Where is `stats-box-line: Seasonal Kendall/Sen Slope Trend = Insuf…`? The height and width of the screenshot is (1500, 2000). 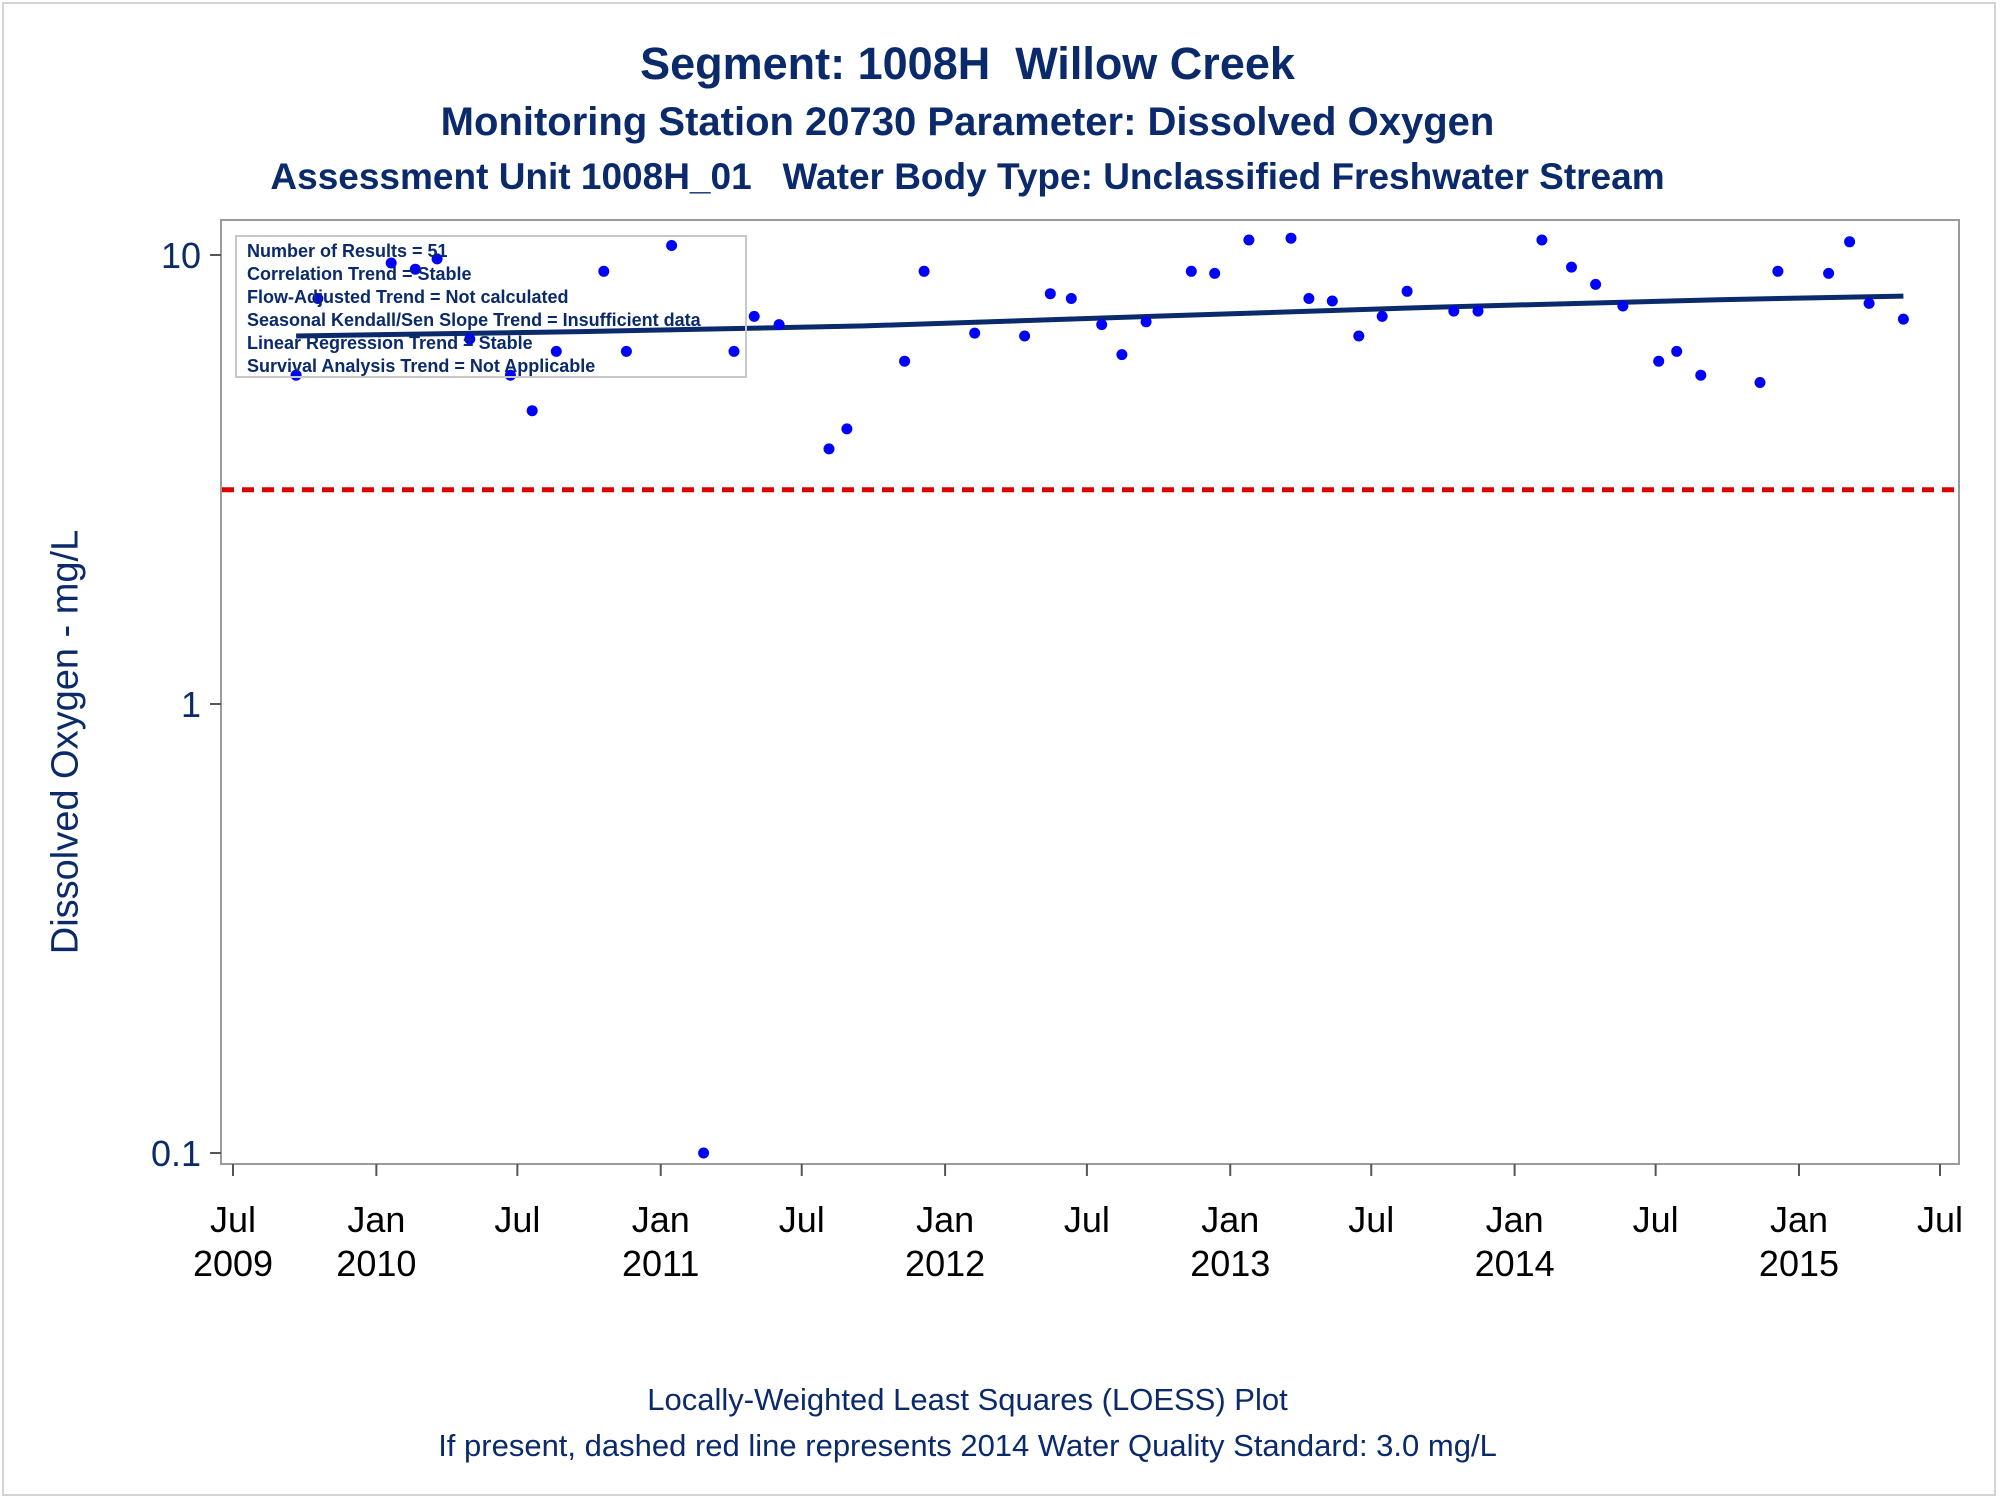 stats-box-line: Seasonal Kendall/Sen Slope Trend = Insuf… is located at coordinates (474, 320).